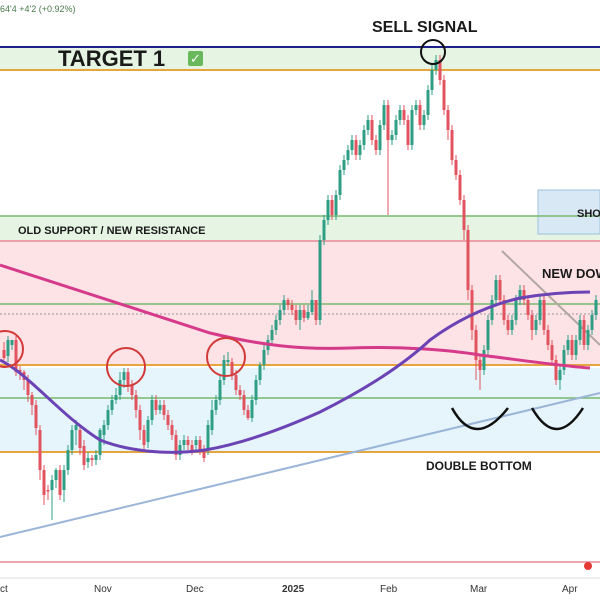 The height and width of the screenshot is (600, 600). I want to click on short-box, so click(568, 212).